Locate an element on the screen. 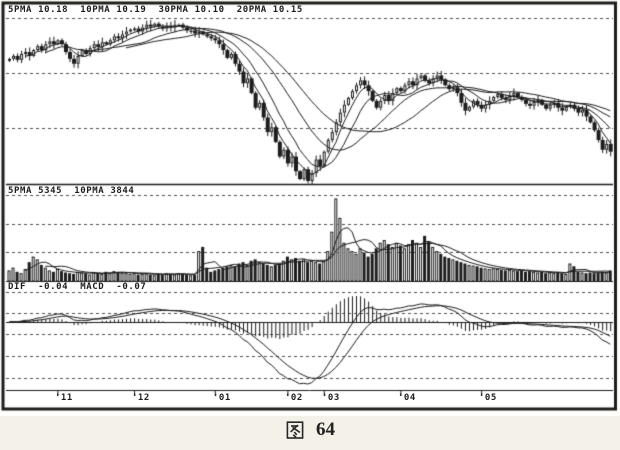  figure-caption-tu-glyph is located at coordinates (295, 430).